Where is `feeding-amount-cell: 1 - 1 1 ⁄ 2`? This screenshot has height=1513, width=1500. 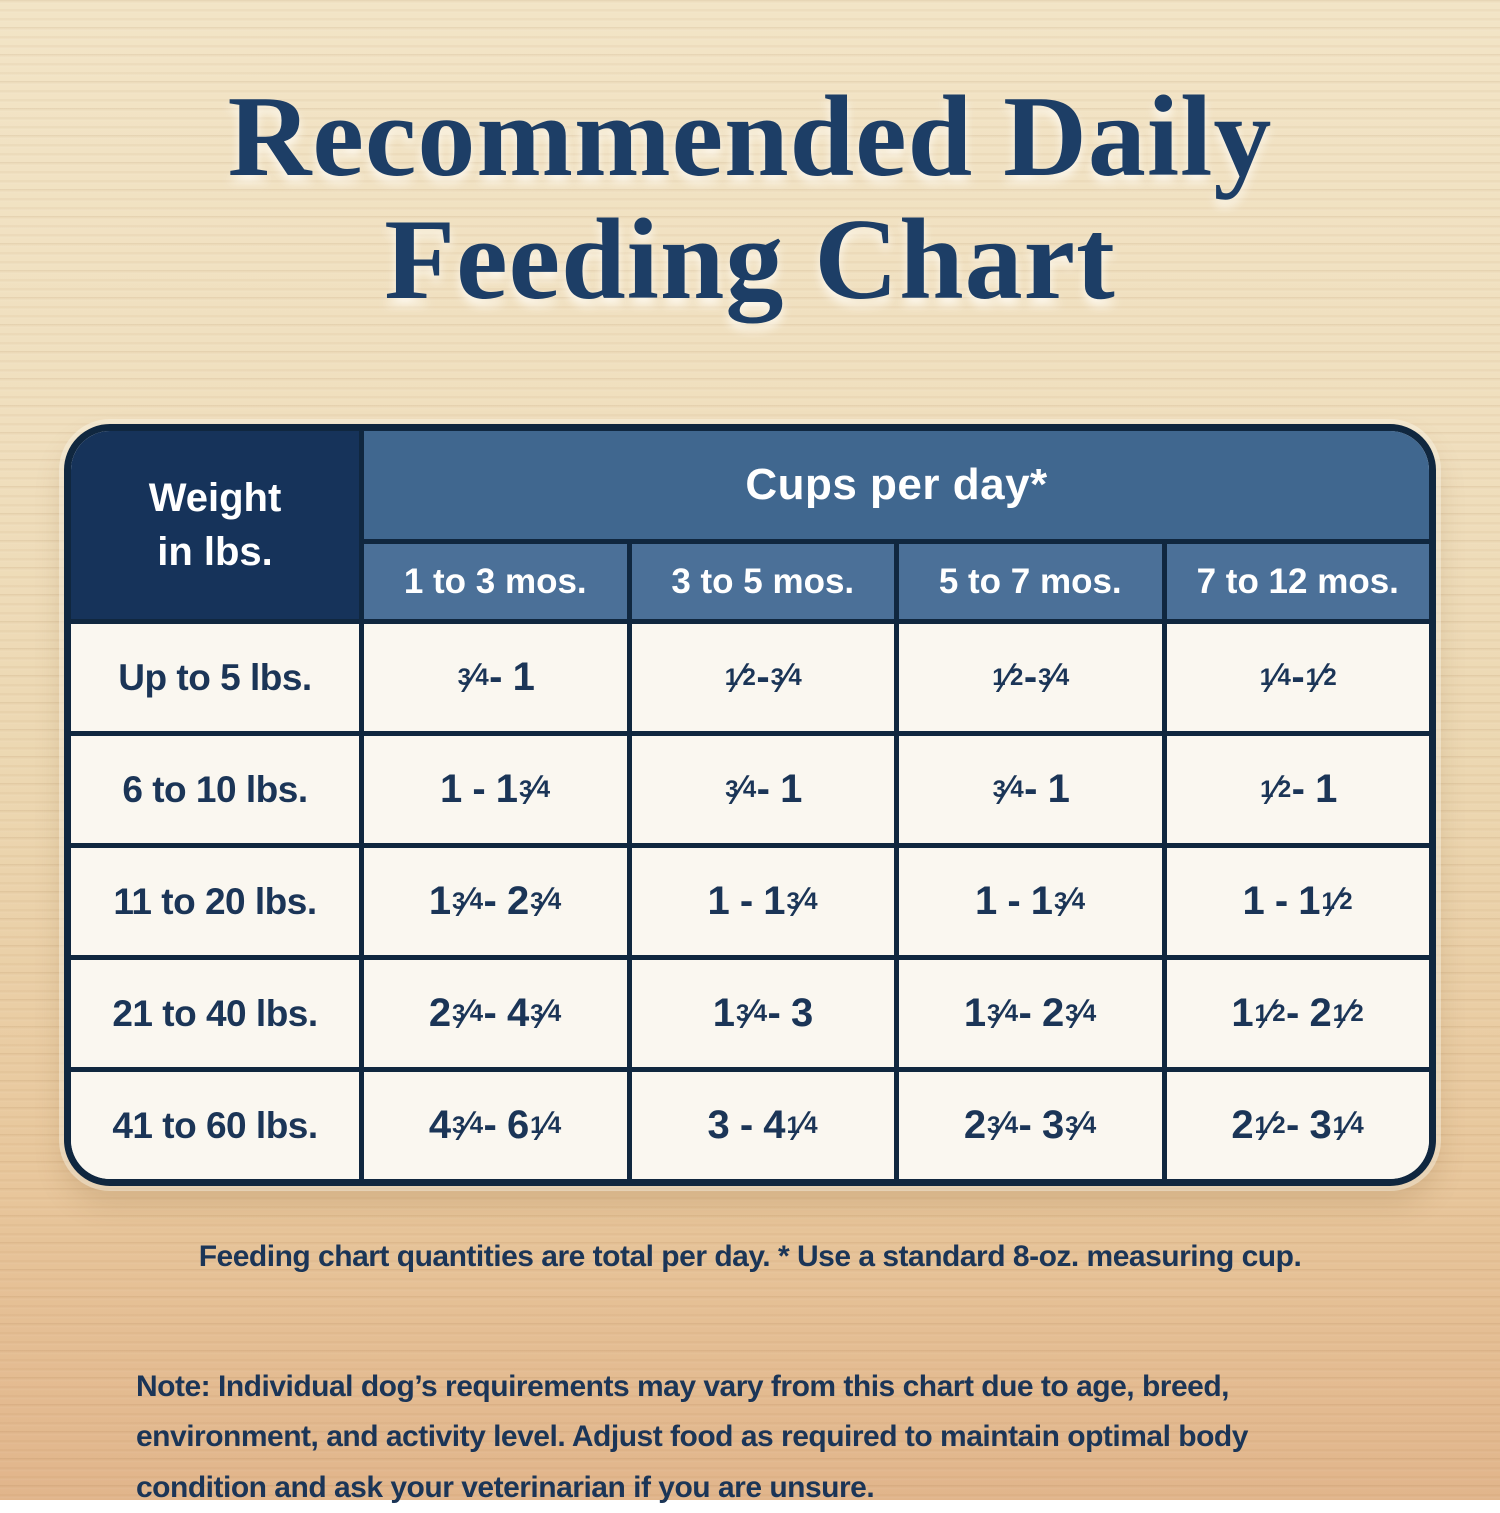
feeding-amount-cell: 1 - 1 1 ⁄ 2 is located at coordinates (1295, 899).